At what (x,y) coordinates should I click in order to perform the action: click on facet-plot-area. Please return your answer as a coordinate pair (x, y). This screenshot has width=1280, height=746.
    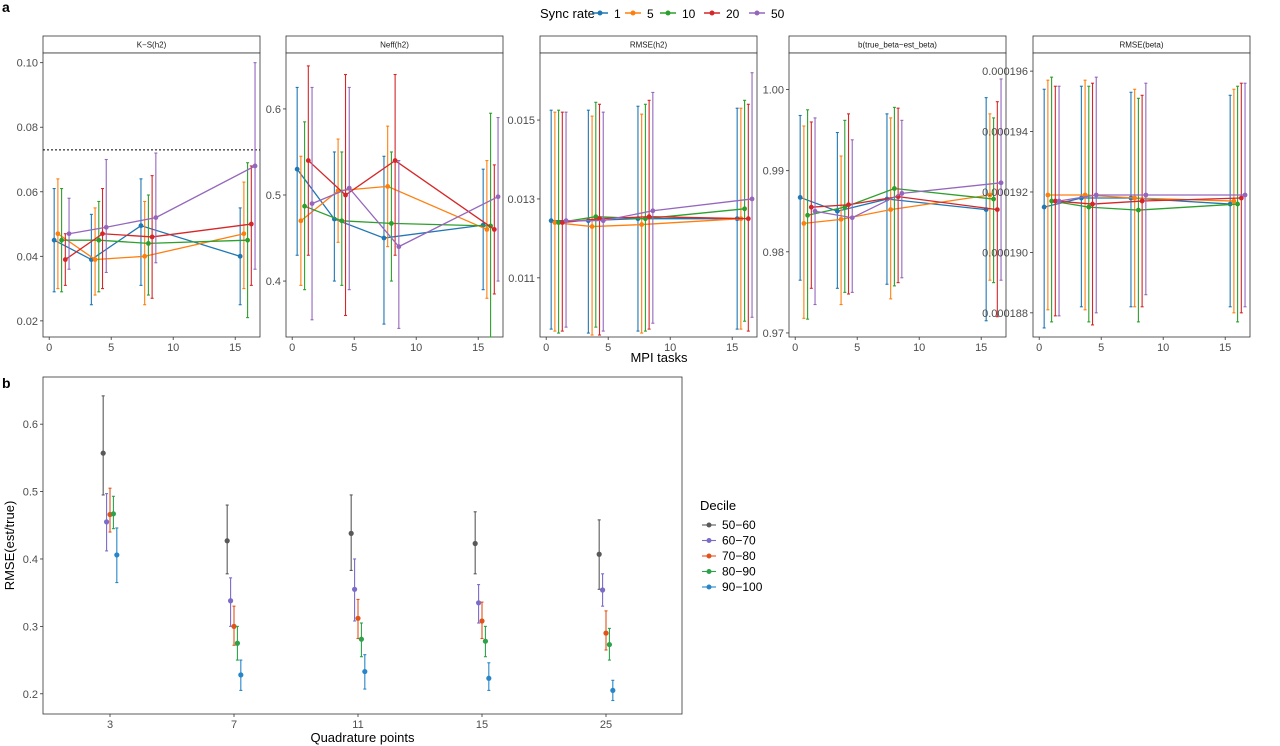
    Looking at the image, I should click on (151, 195).